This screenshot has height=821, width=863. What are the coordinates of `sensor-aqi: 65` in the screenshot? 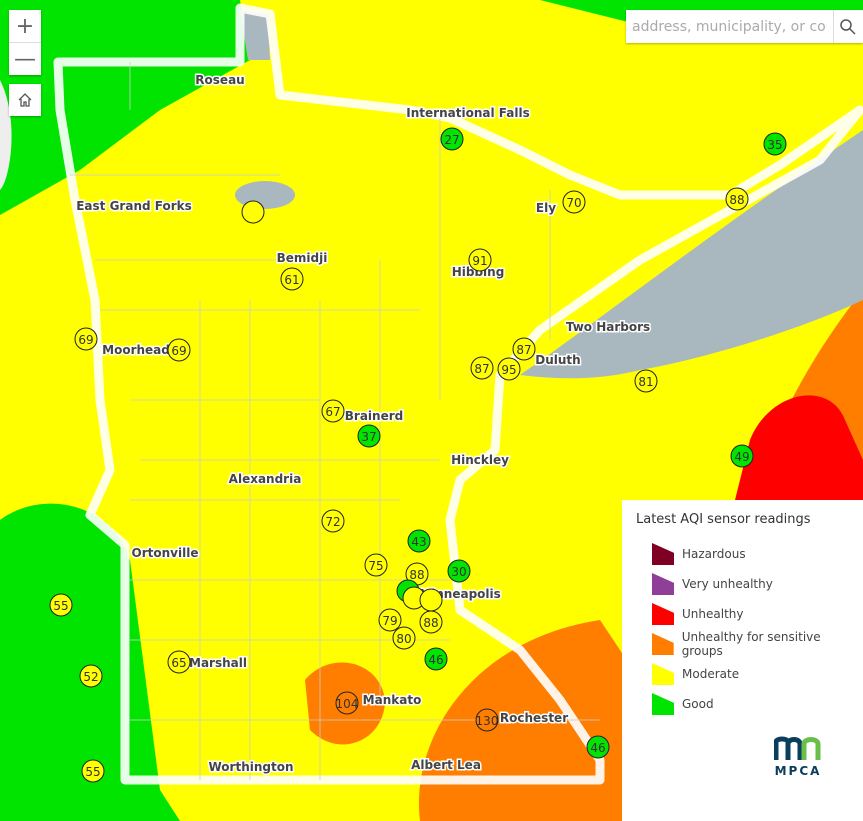 It's located at (178, 663).